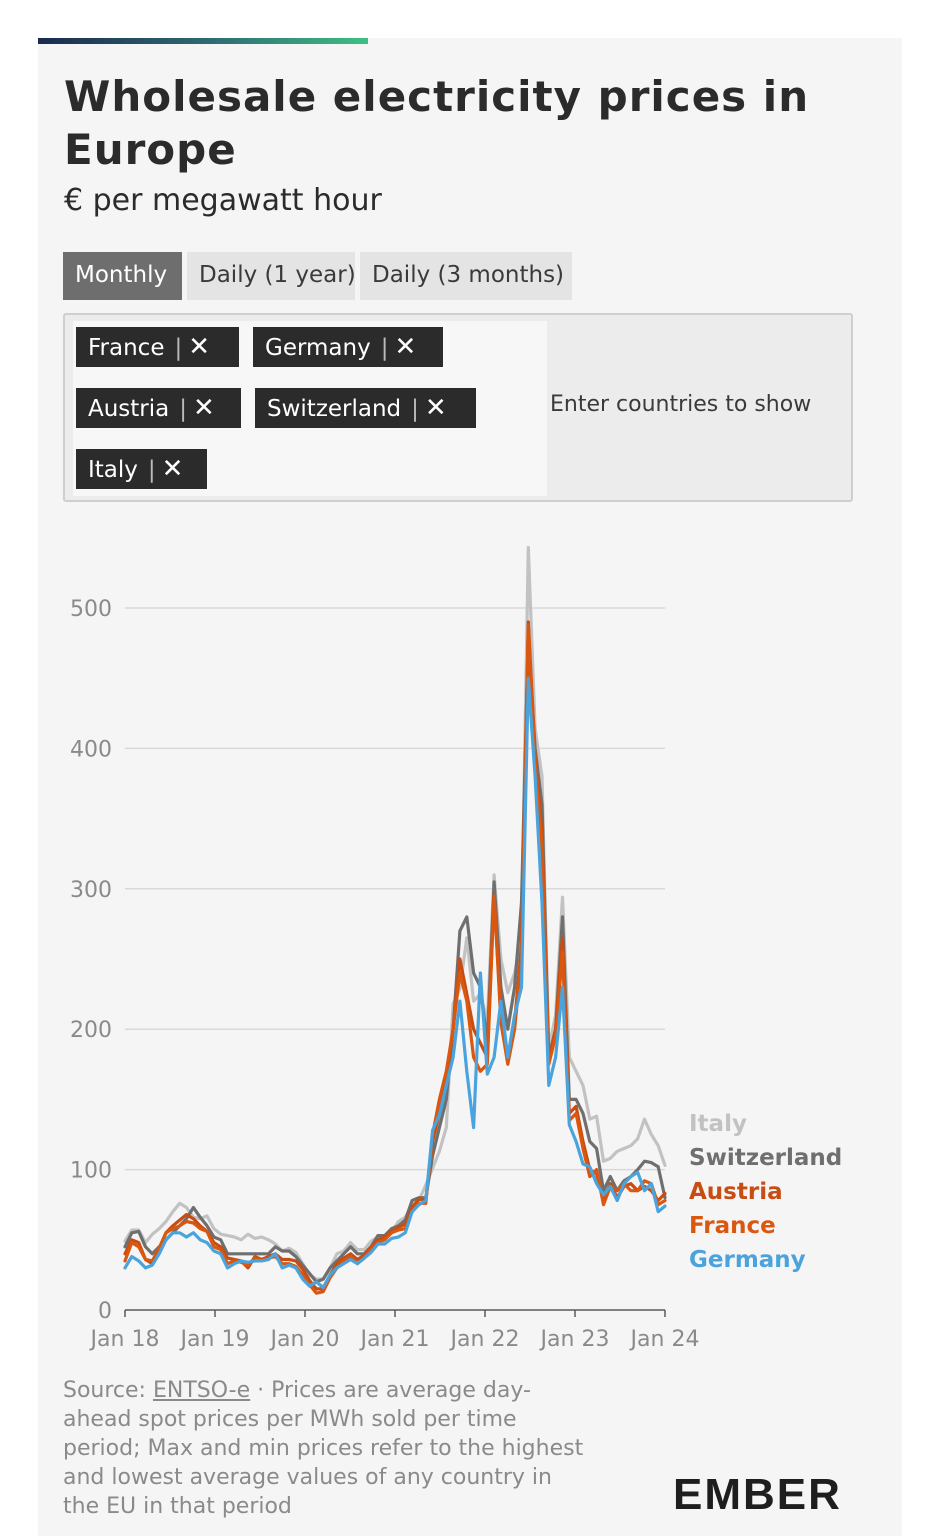 The image size is (941, 1536). I want to click on x-tick-label: Jan 22, so click(484, 1339).